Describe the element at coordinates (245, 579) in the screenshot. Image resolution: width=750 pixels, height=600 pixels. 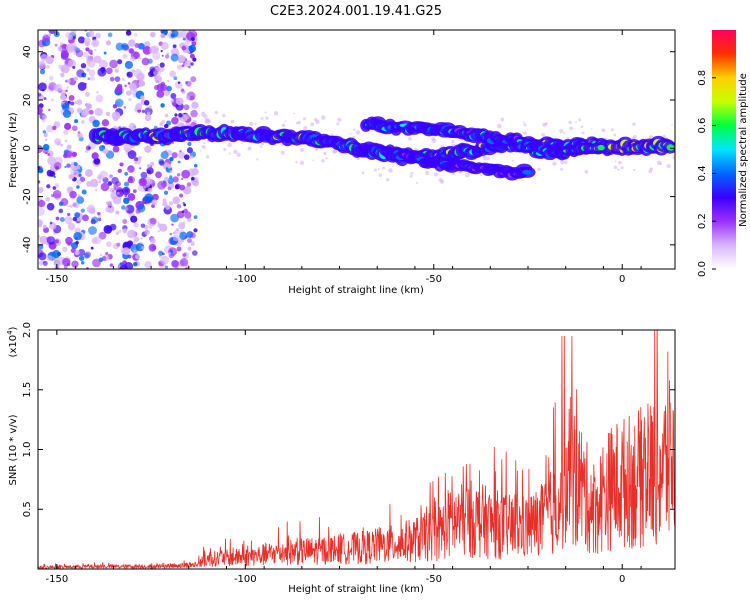
I see `x-tick-label: -100` at that location.